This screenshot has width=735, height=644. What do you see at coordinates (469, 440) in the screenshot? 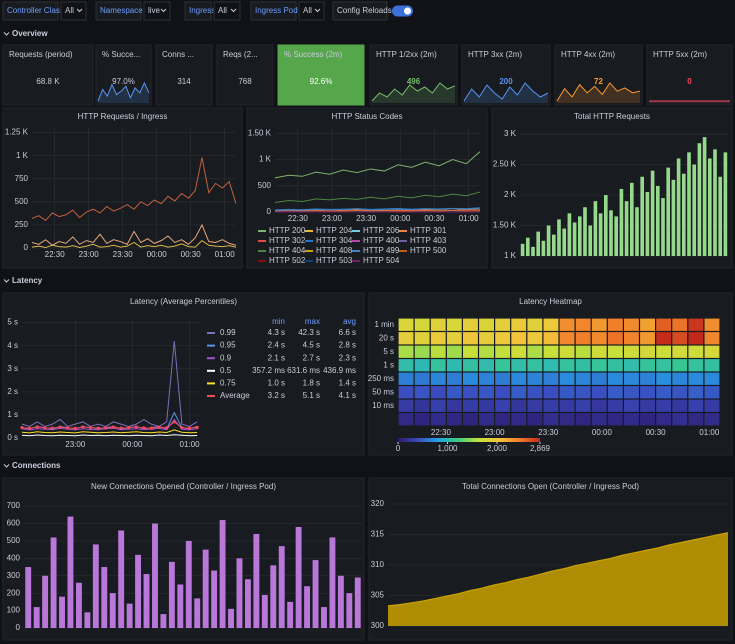
I see `color-scale` at bounding box center [469, 440].